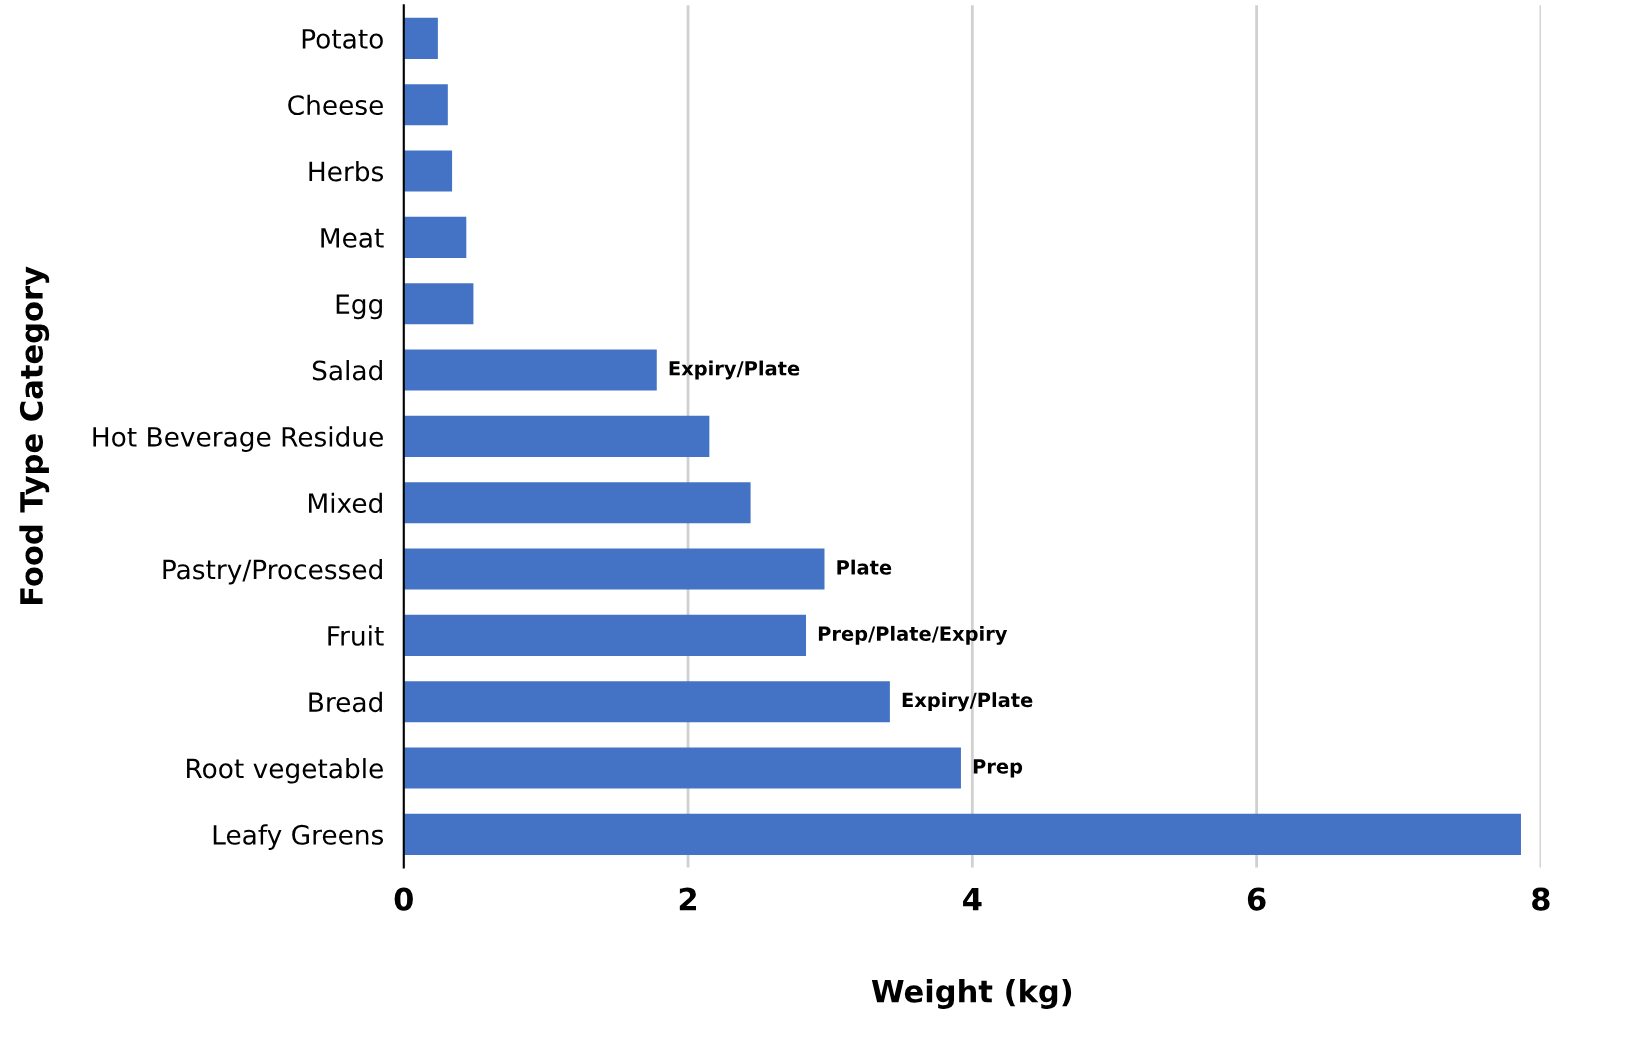  What do you see at coordinates (356, 635) in the screenshot?
I see `y-tick-label: Fruit` at bounding box center [356, 635].